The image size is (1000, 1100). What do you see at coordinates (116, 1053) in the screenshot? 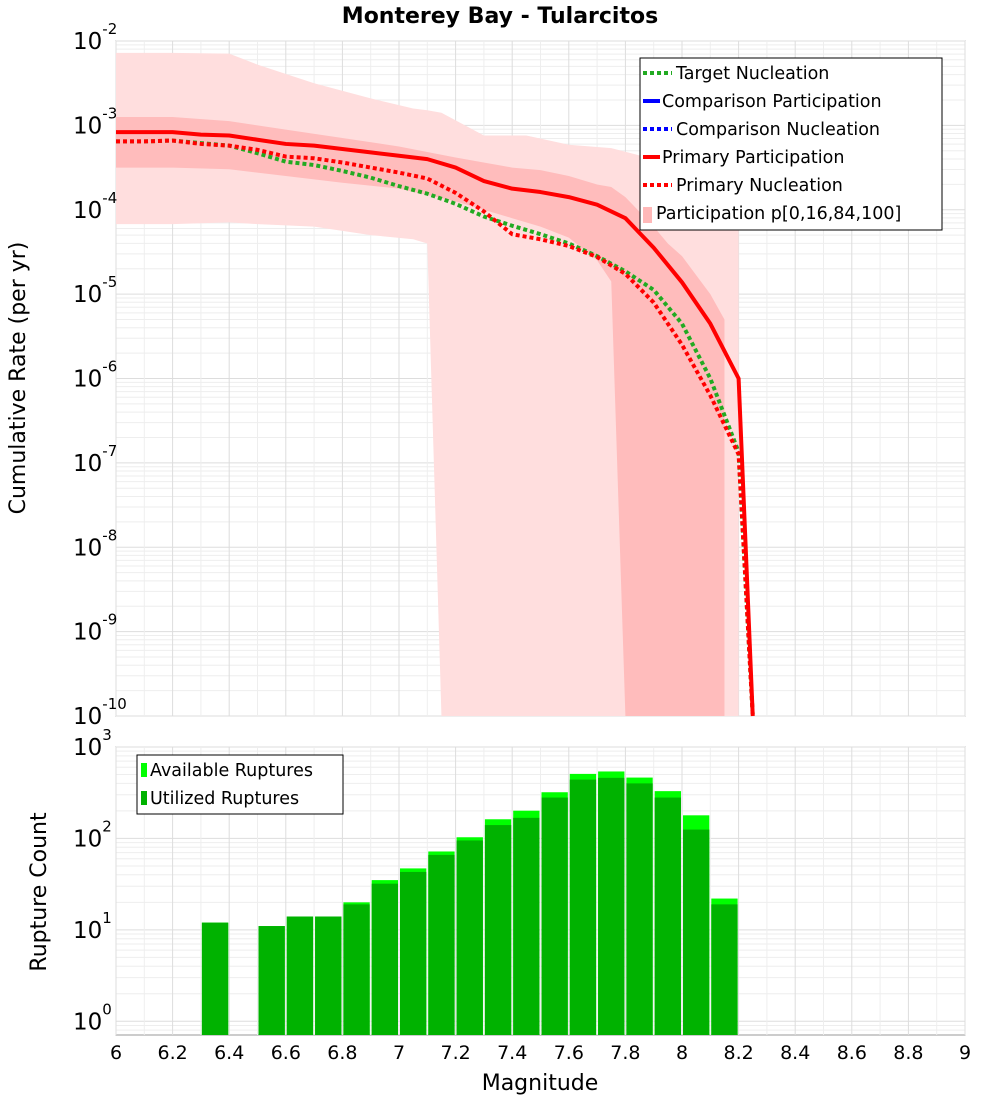
I see `x-tick-label: 6` at bounding box center [116, 1053].